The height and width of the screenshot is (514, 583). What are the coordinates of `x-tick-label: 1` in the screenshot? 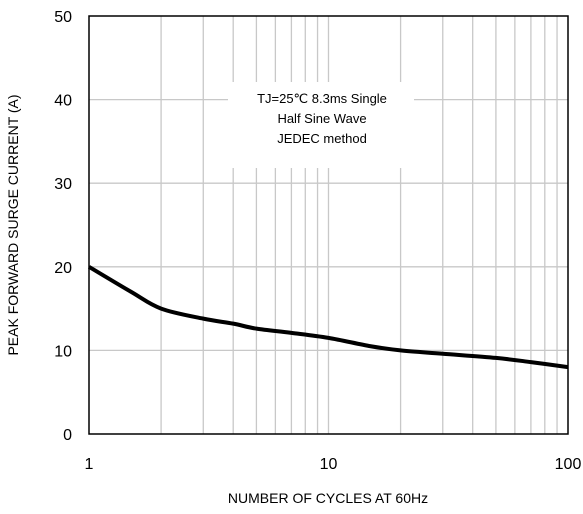 It's located at (89, 464).